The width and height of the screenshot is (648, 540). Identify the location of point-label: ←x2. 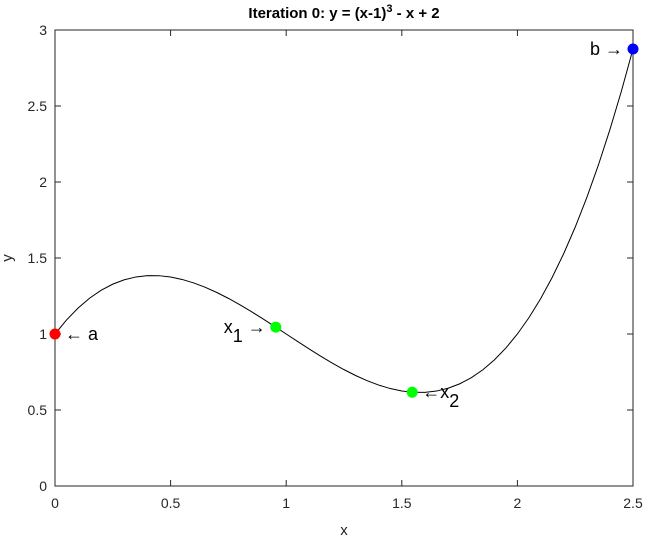
(440, 396).